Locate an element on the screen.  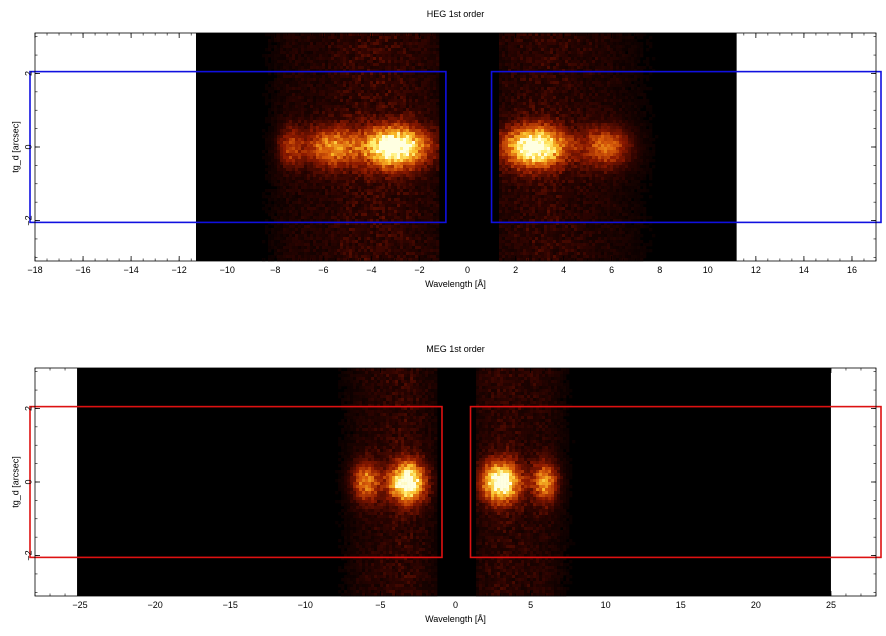
meg-extraction-region-minus is located at coordinates (236, 482).